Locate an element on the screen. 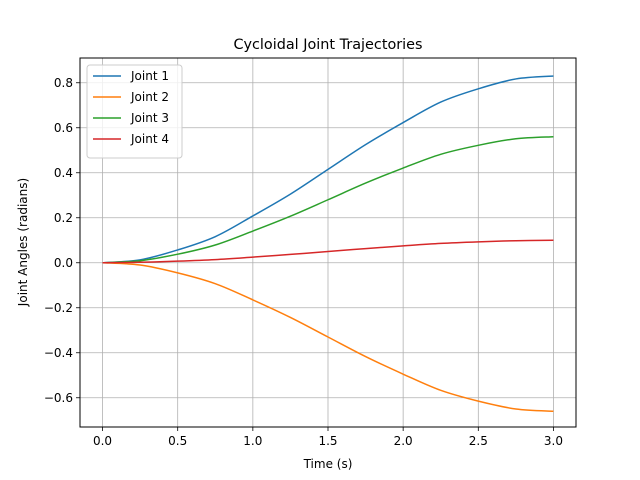 The width and height of the screenshot is (640, 480). x-tick-label: 3.0 is located at coordinates (553, 441).